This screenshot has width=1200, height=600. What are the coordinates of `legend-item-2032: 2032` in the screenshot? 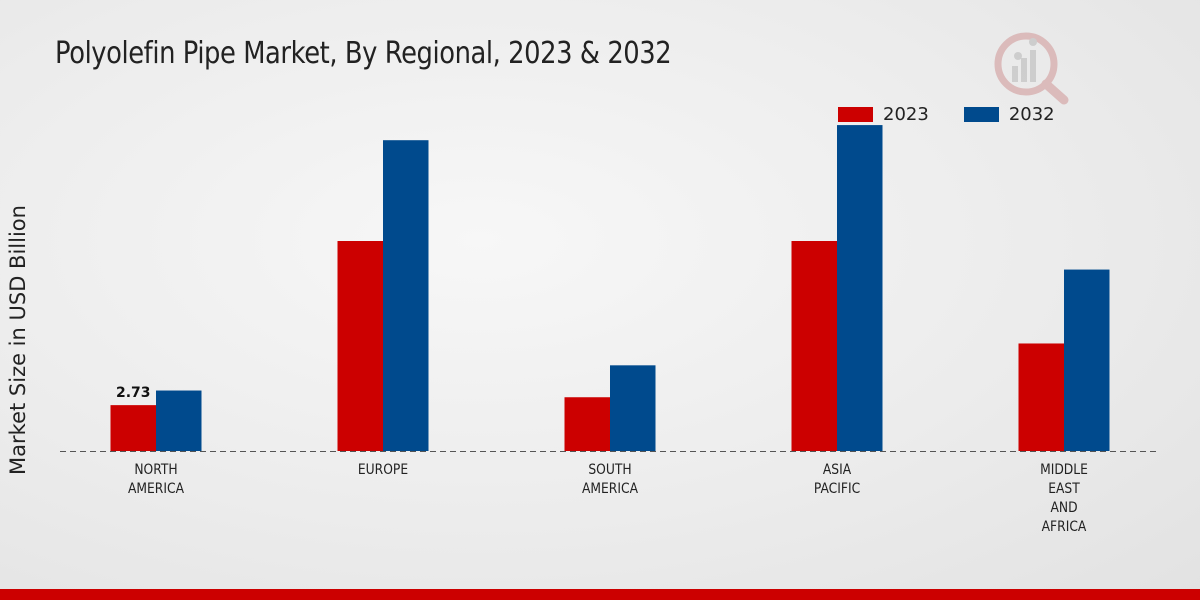 It's located at (1009, 114).